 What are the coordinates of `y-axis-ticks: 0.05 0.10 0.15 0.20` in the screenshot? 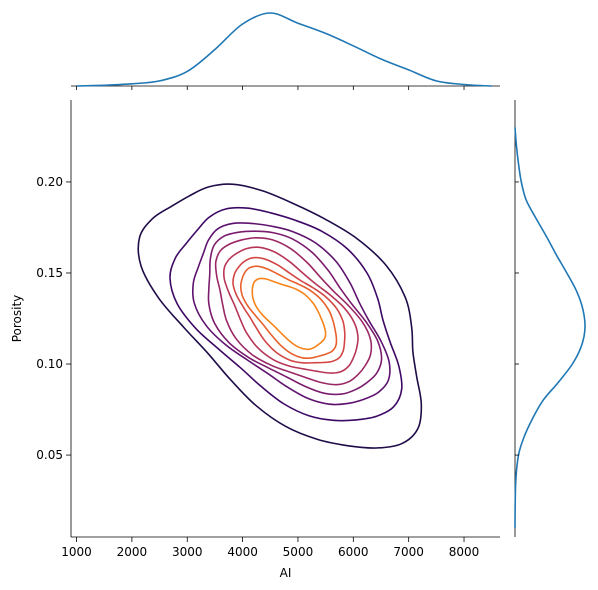 It's located at (53, 318).